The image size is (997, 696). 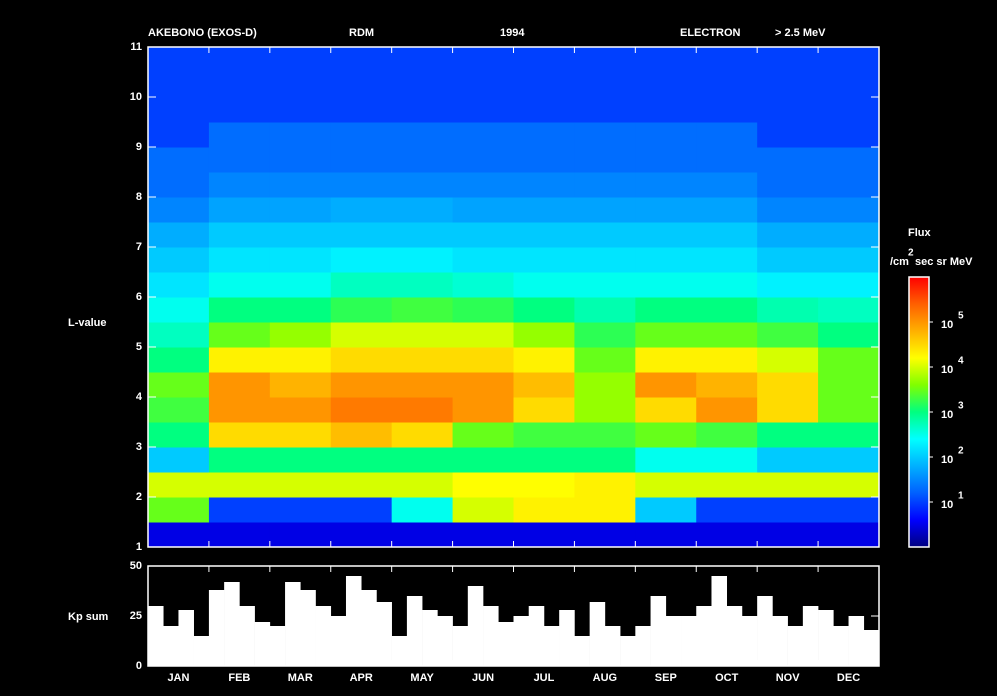 What do you see at coordinates (139, 397) in the screenshot?
I see `y-tick-label: 4` at bounding box center [139, 397].